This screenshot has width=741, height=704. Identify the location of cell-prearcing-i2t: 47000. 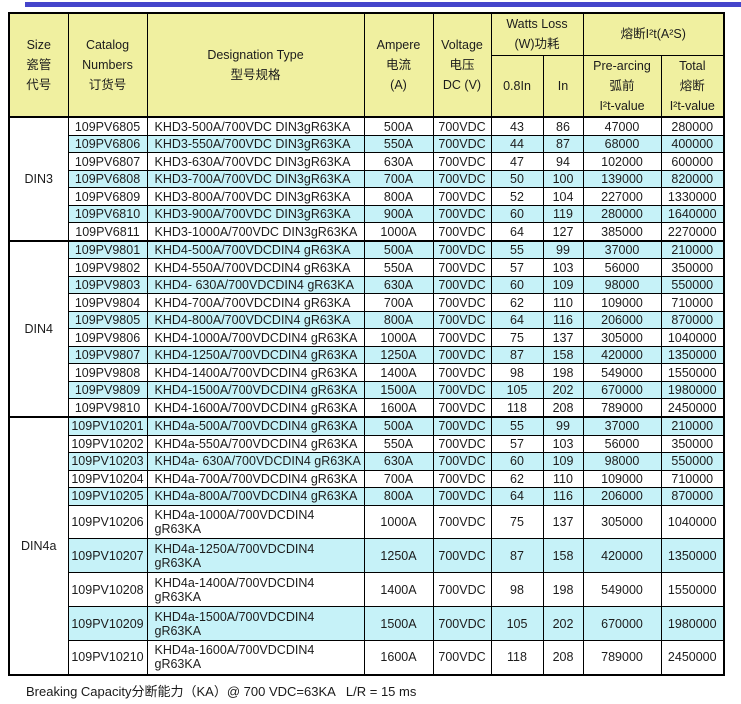
(622, 126).